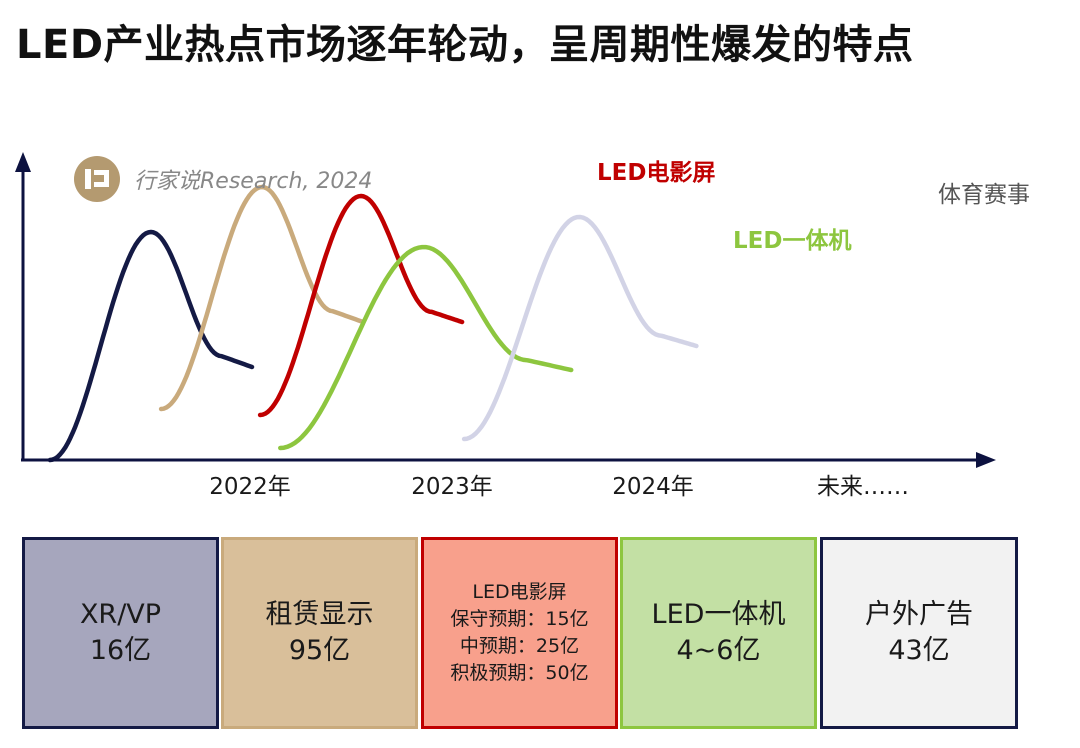 The image size is (1080, 748). I want to click on market-box-line: 中预期：25亿, so click(519, 646).